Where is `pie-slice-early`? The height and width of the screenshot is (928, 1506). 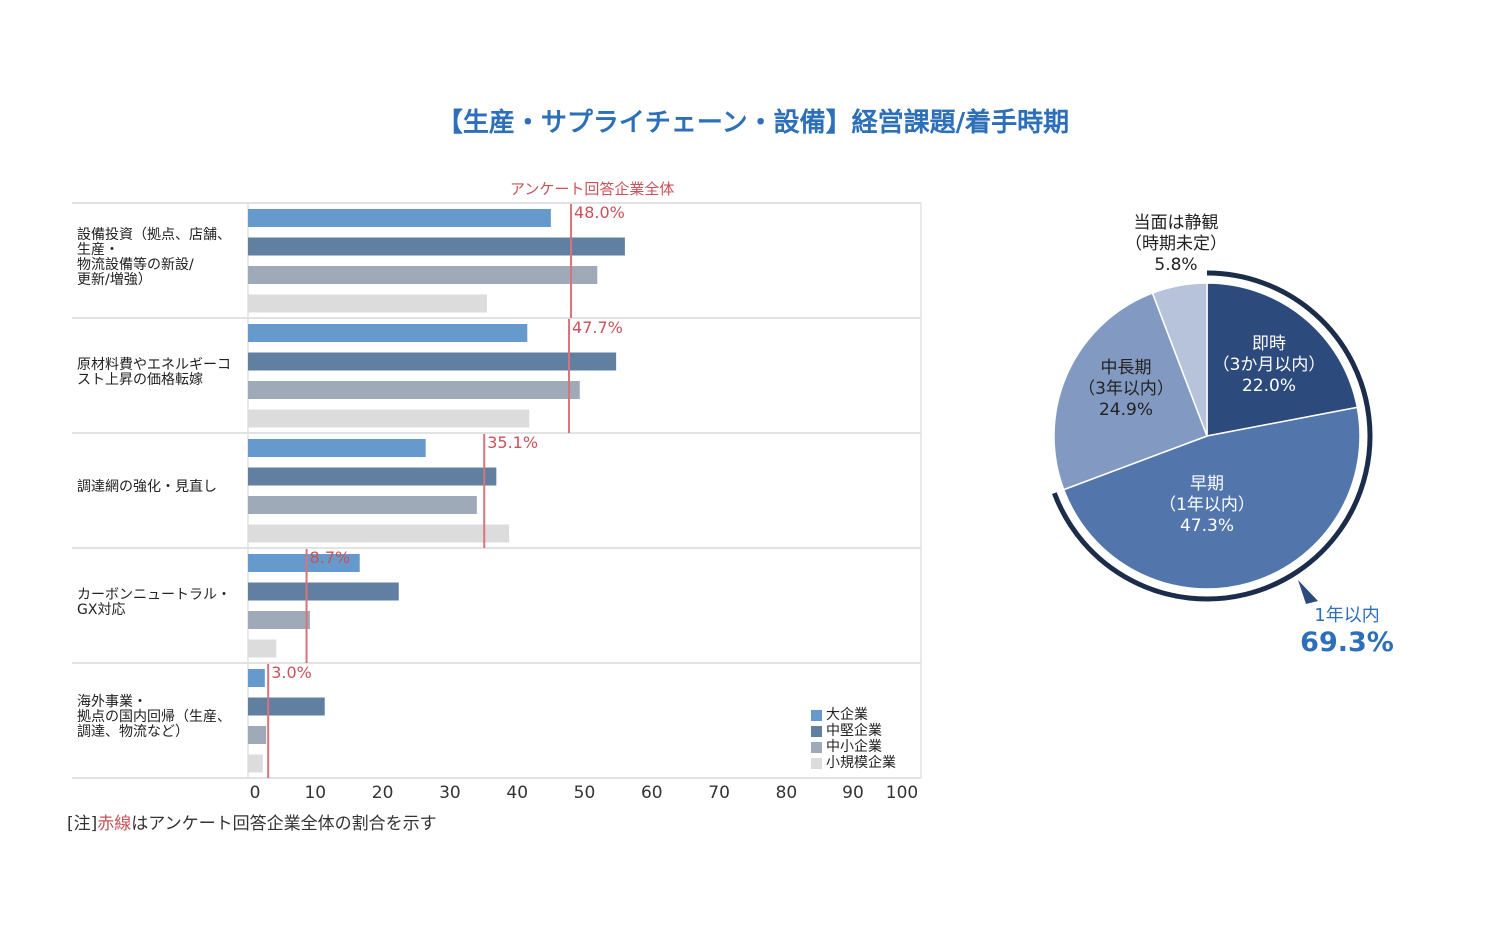
pie-slice-early is located at coordinates (1211, 498).